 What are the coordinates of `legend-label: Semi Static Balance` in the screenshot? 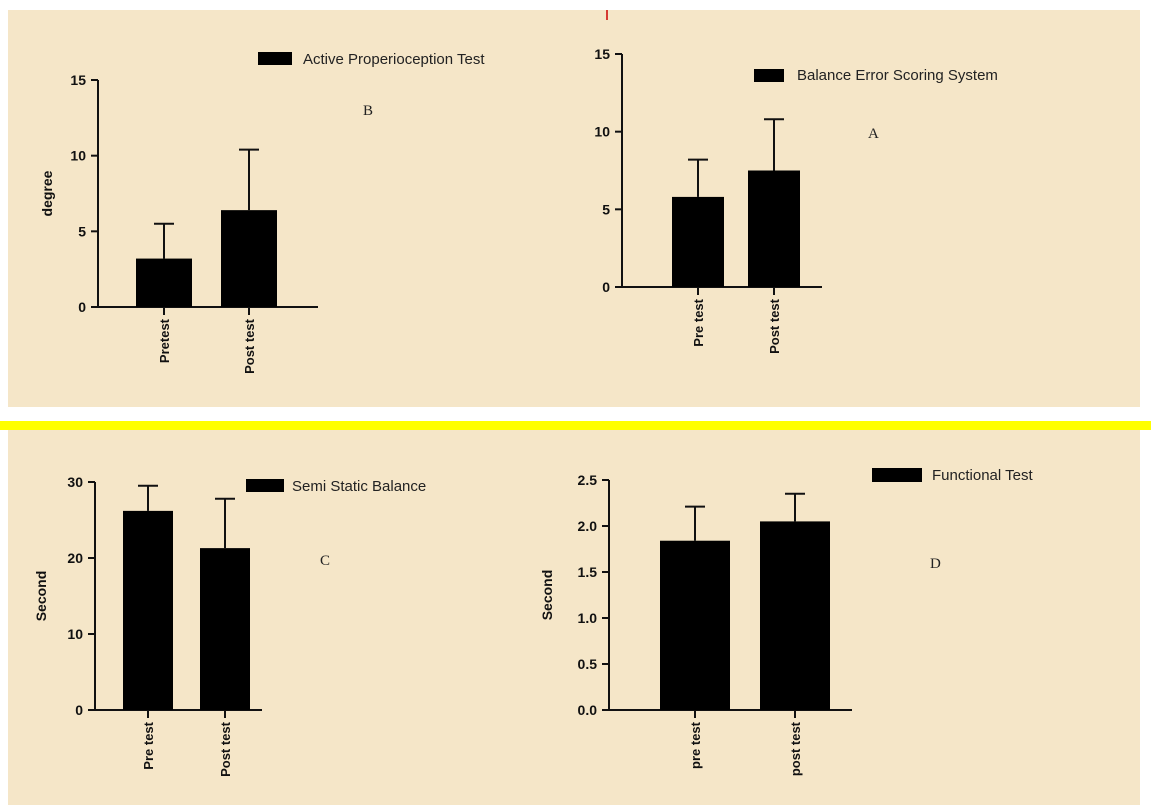 It's located at (359, 486).